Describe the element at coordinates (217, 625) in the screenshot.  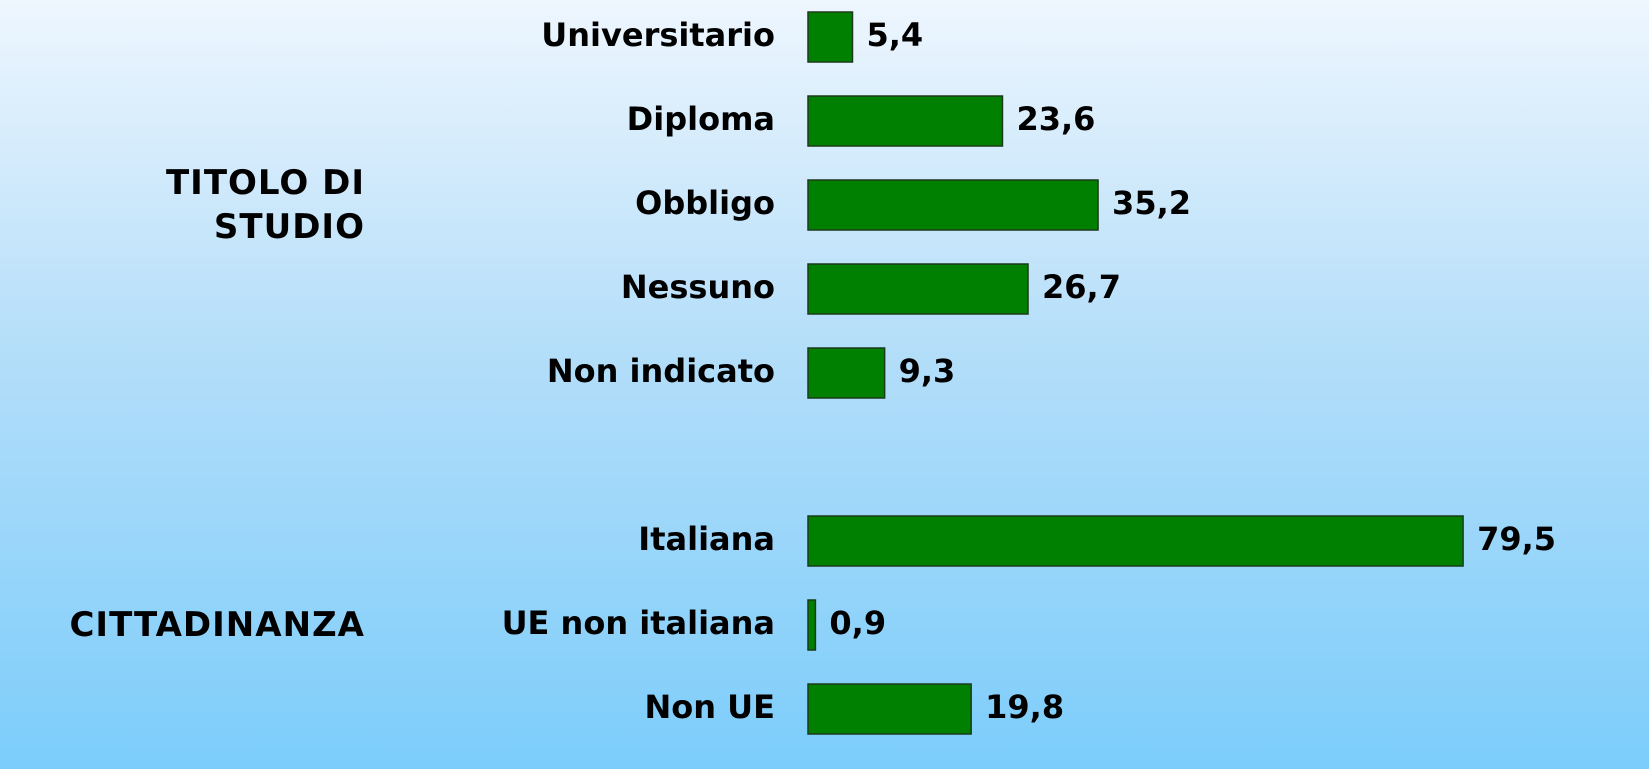
I see `group-label: CITTADINANZA` at that location.